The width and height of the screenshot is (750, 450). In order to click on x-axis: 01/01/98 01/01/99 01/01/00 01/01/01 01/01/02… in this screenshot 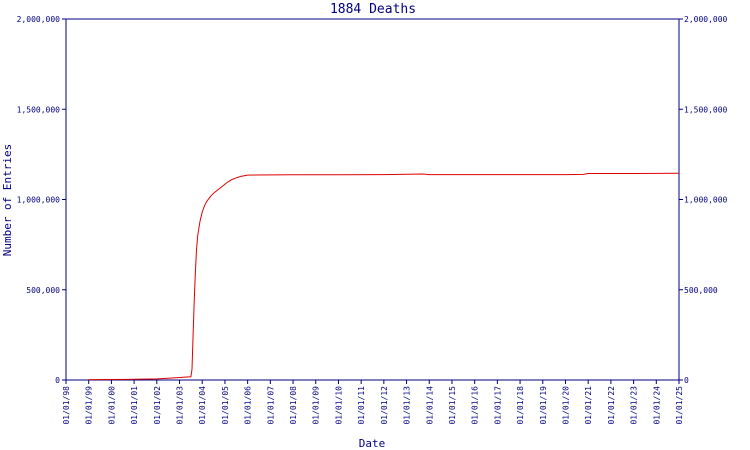, I will do `click(373, 402)`.